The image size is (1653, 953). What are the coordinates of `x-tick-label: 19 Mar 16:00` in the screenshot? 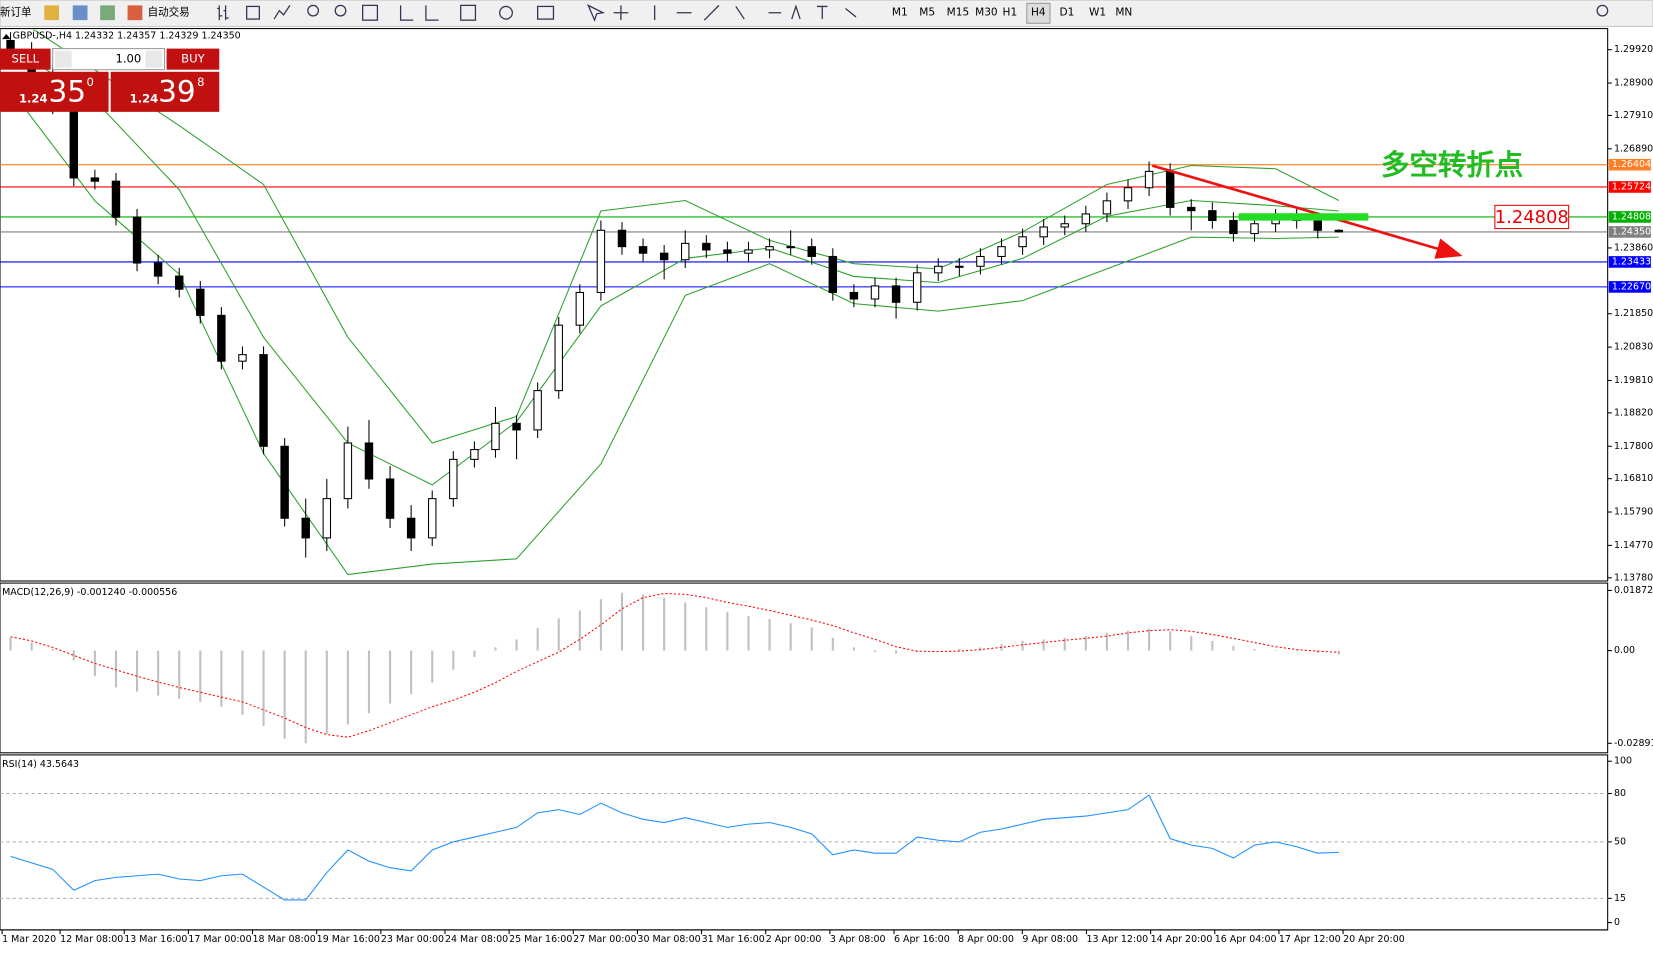 It's located at (348, 939).